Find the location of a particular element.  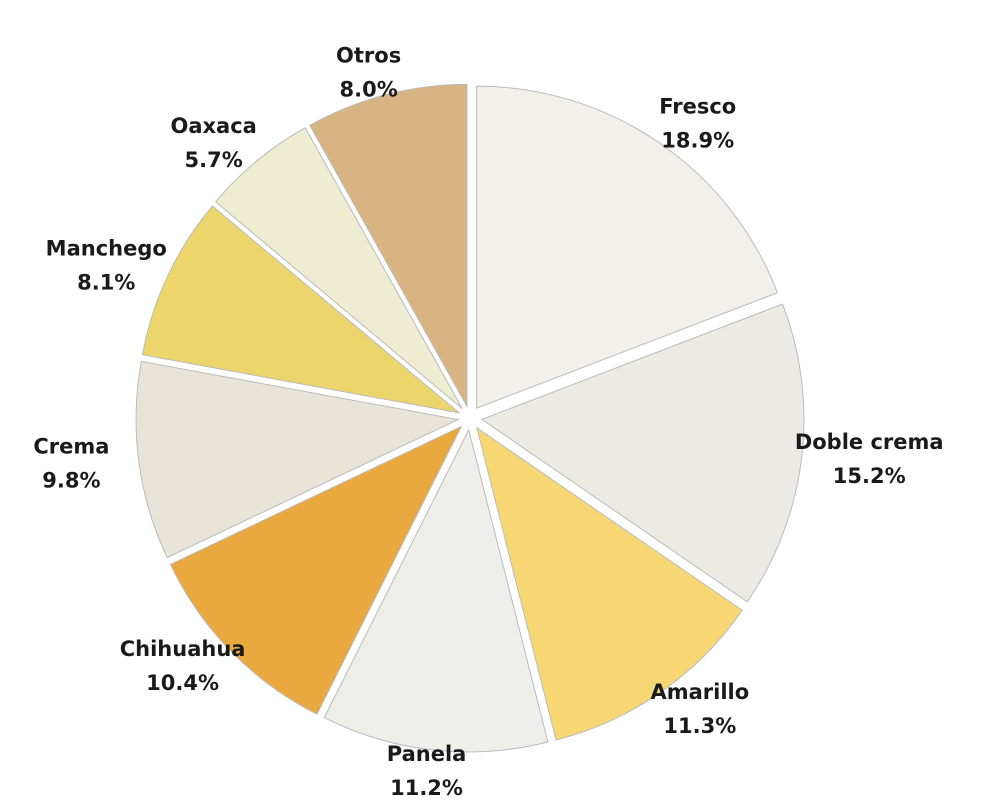

slice-value-label: 10.4% is located at coordinates (182, 683).